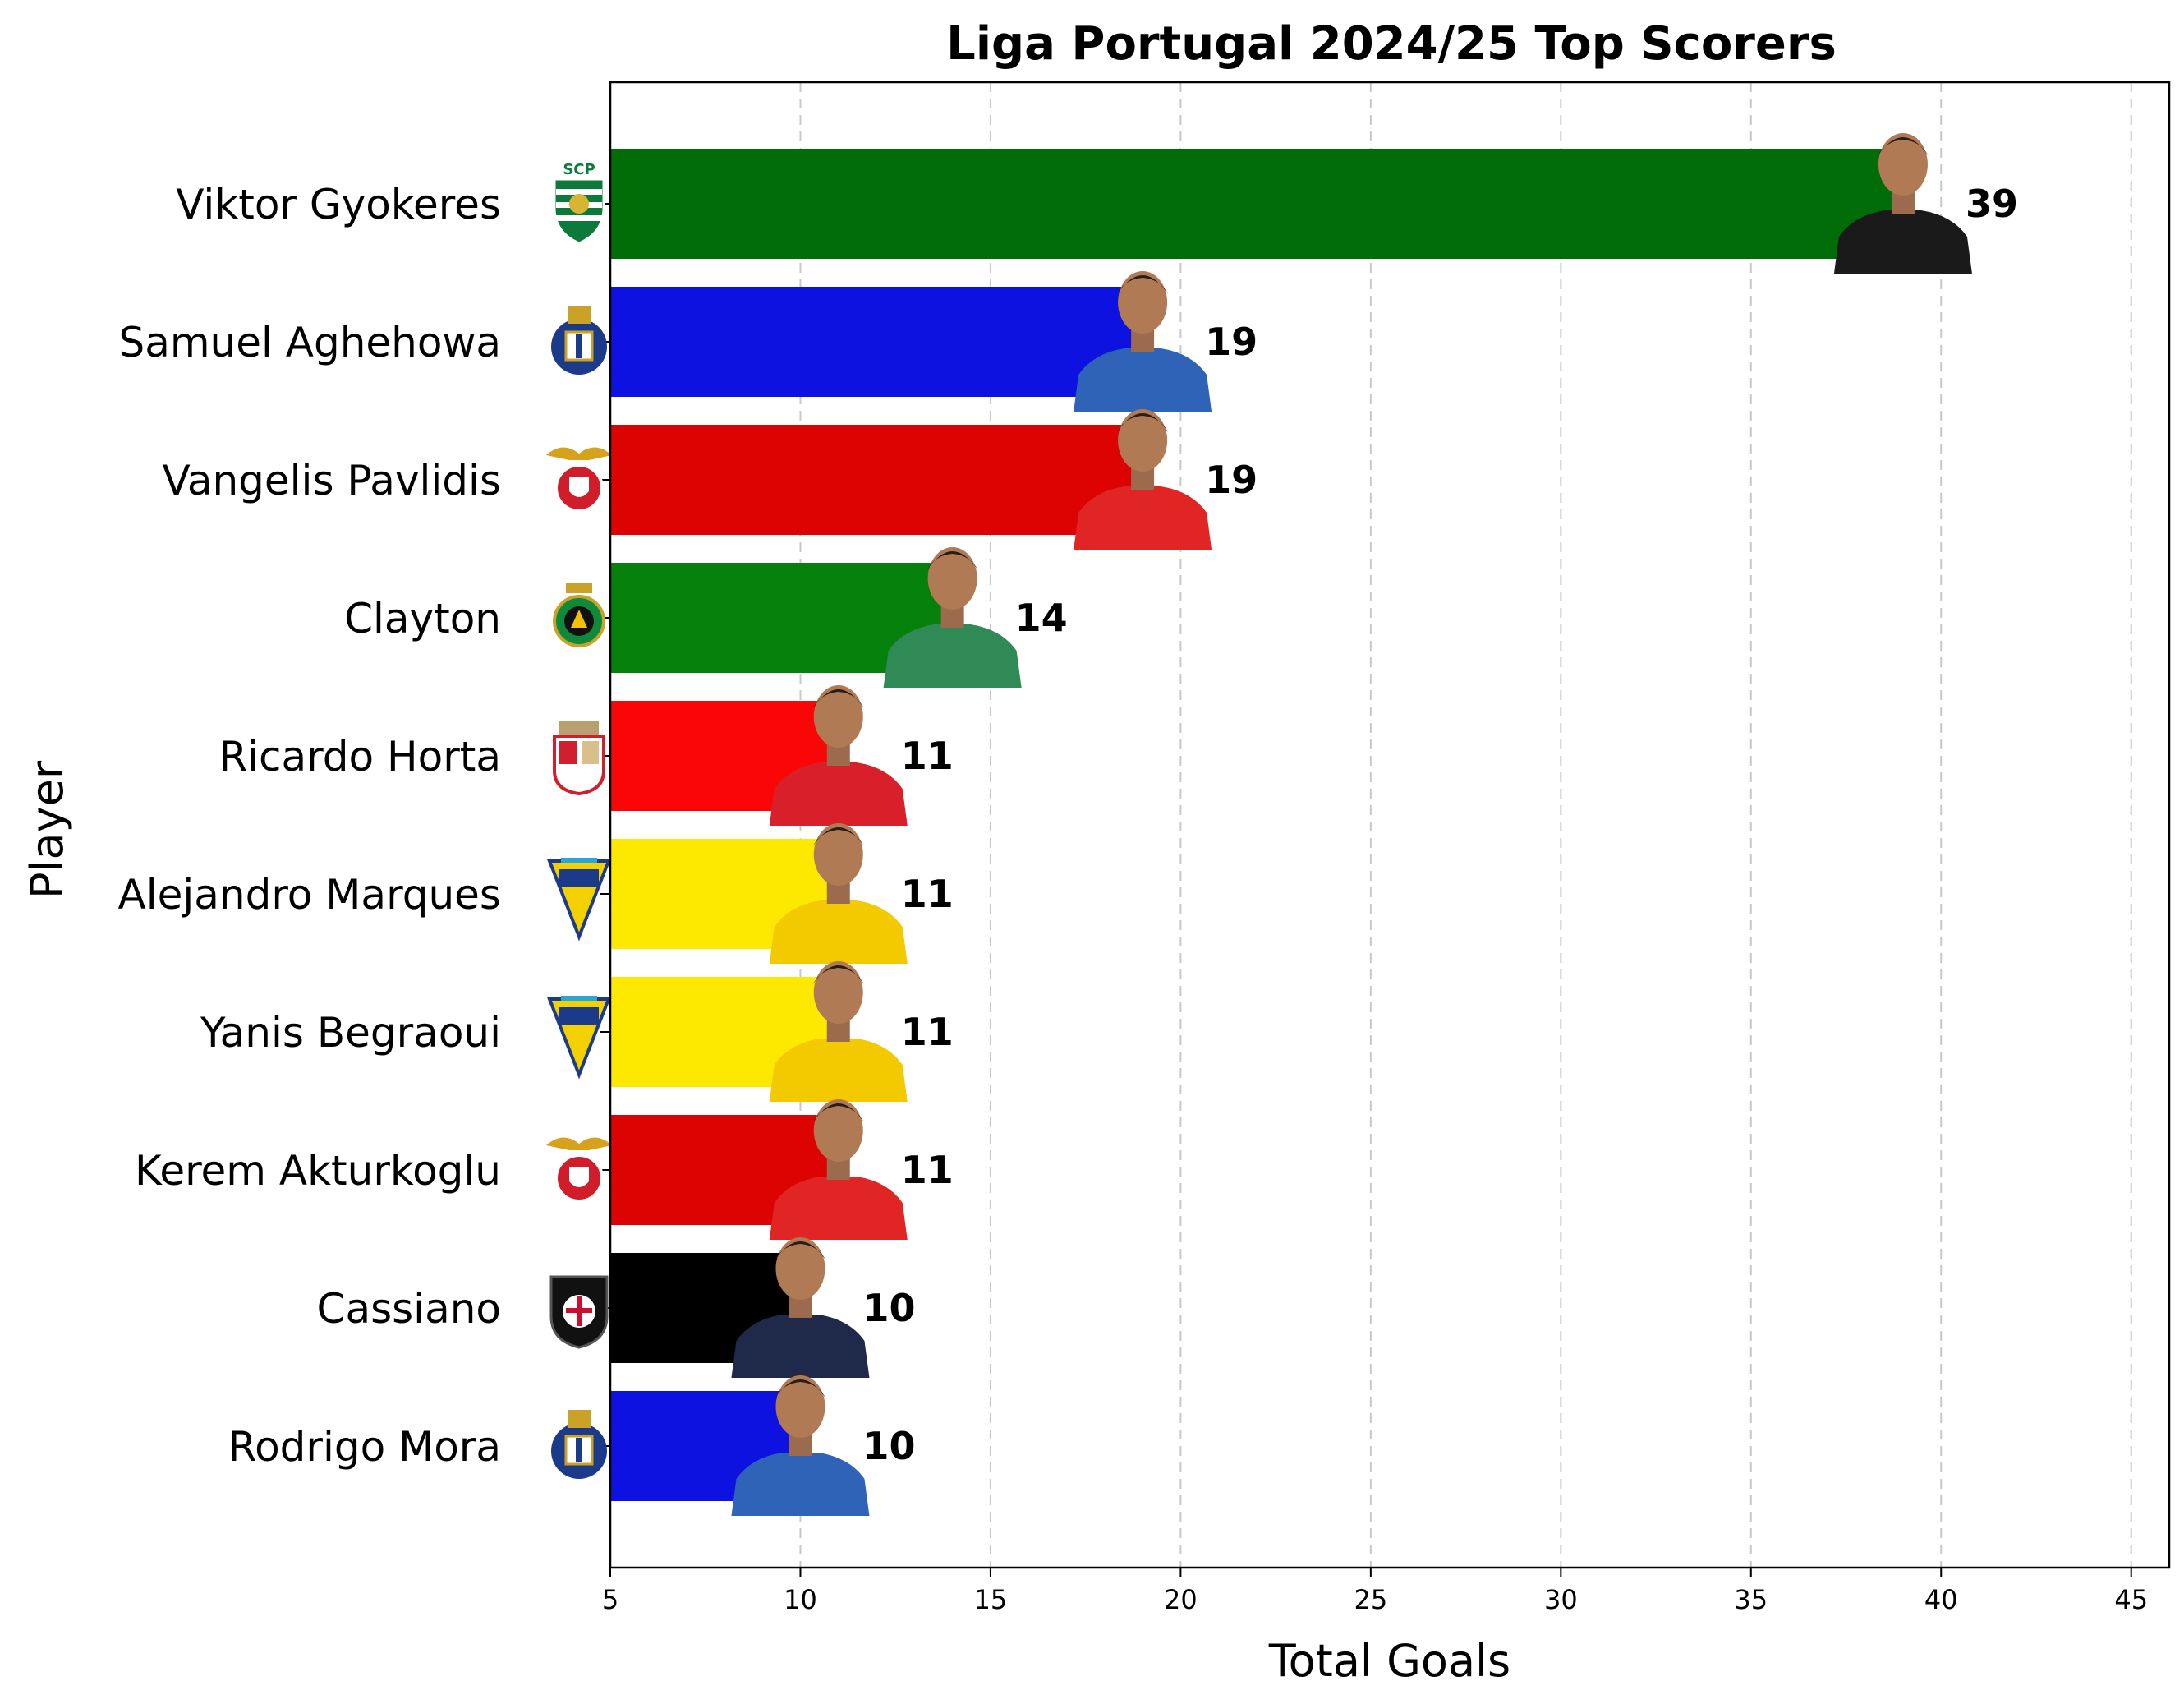  I want to click on braga-badge, so click(579, 758).